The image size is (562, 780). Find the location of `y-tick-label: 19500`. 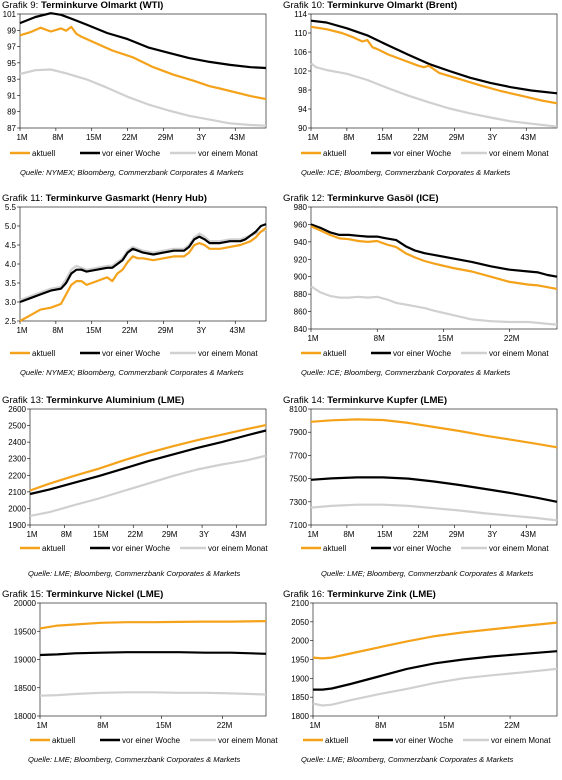

y-tick-label: 19500 is located at coordinates (25, 631).